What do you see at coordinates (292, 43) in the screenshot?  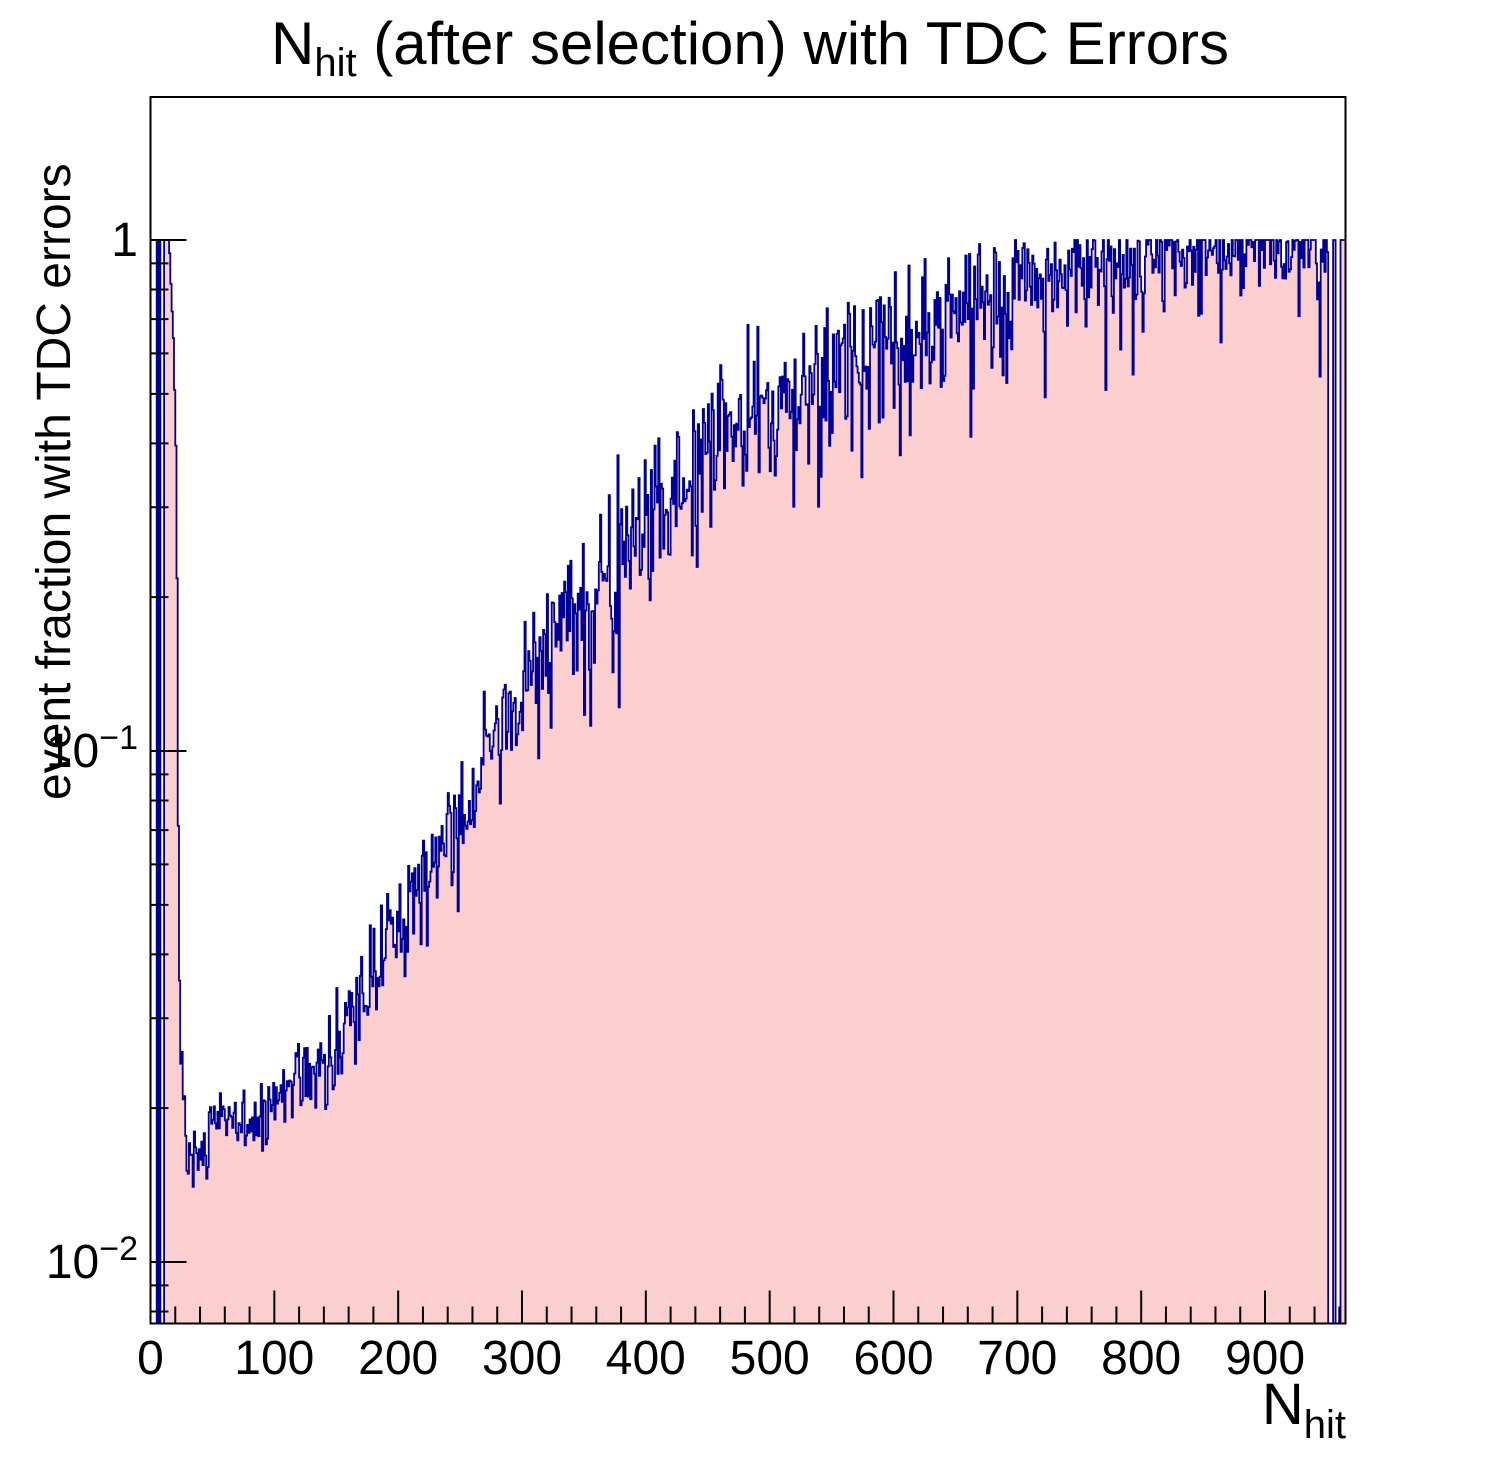 I see `chart-title-main: N` at bounding box center [292, 43].